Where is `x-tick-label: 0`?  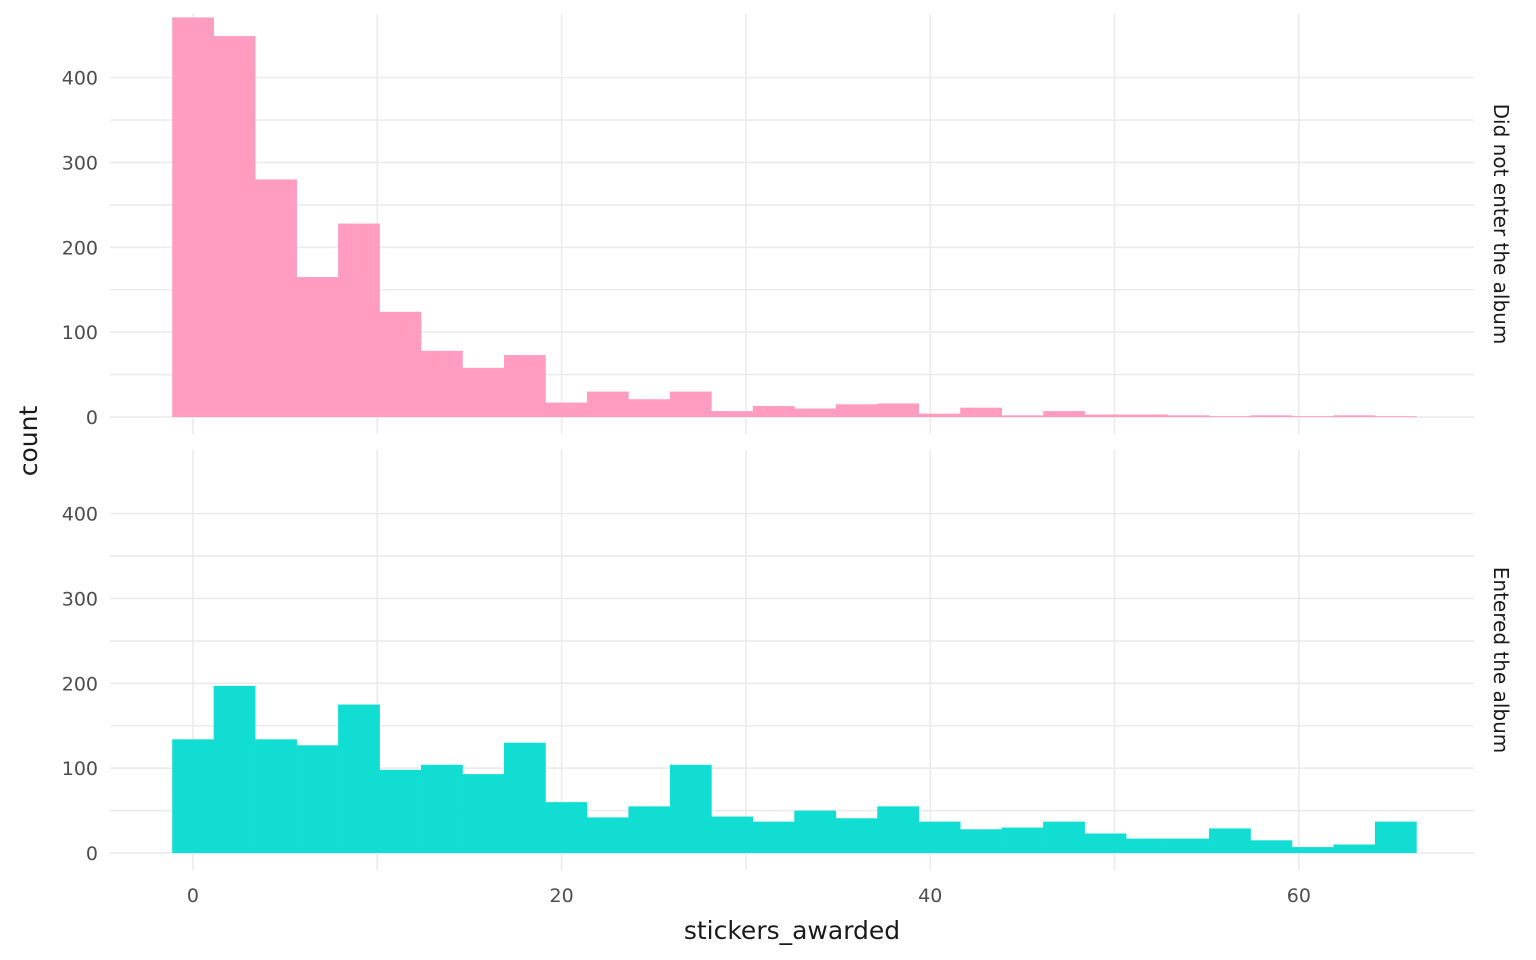 x-tick-label: 0 is located at coordinates (193, 896).